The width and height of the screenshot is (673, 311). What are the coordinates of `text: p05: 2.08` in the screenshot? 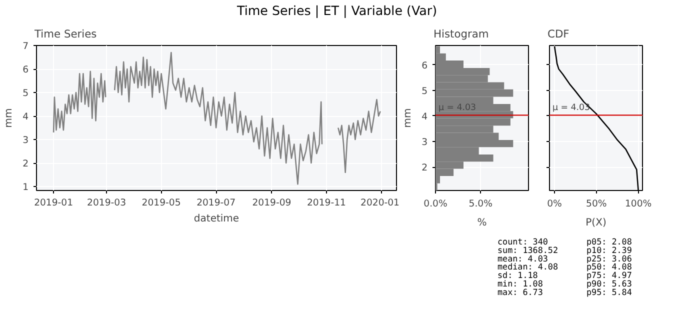 It's located at (609, 241).